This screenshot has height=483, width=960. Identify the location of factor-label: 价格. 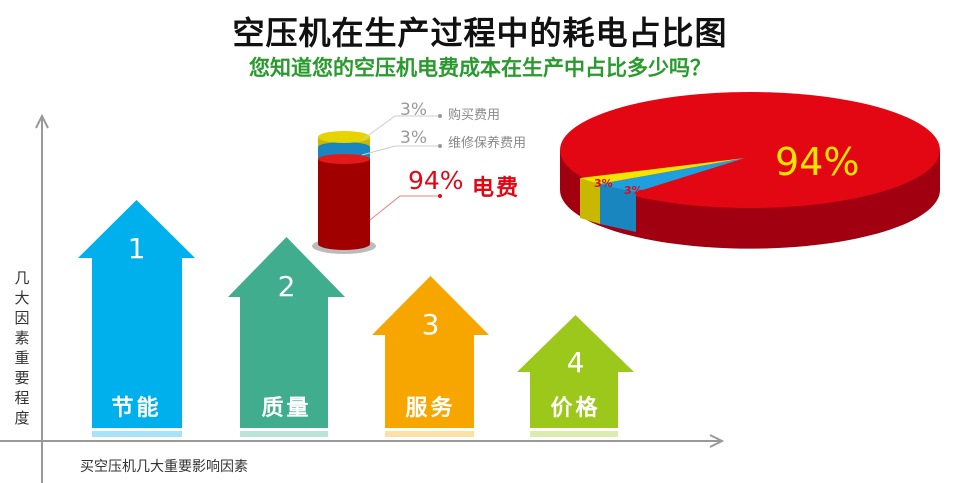
(575, 408).